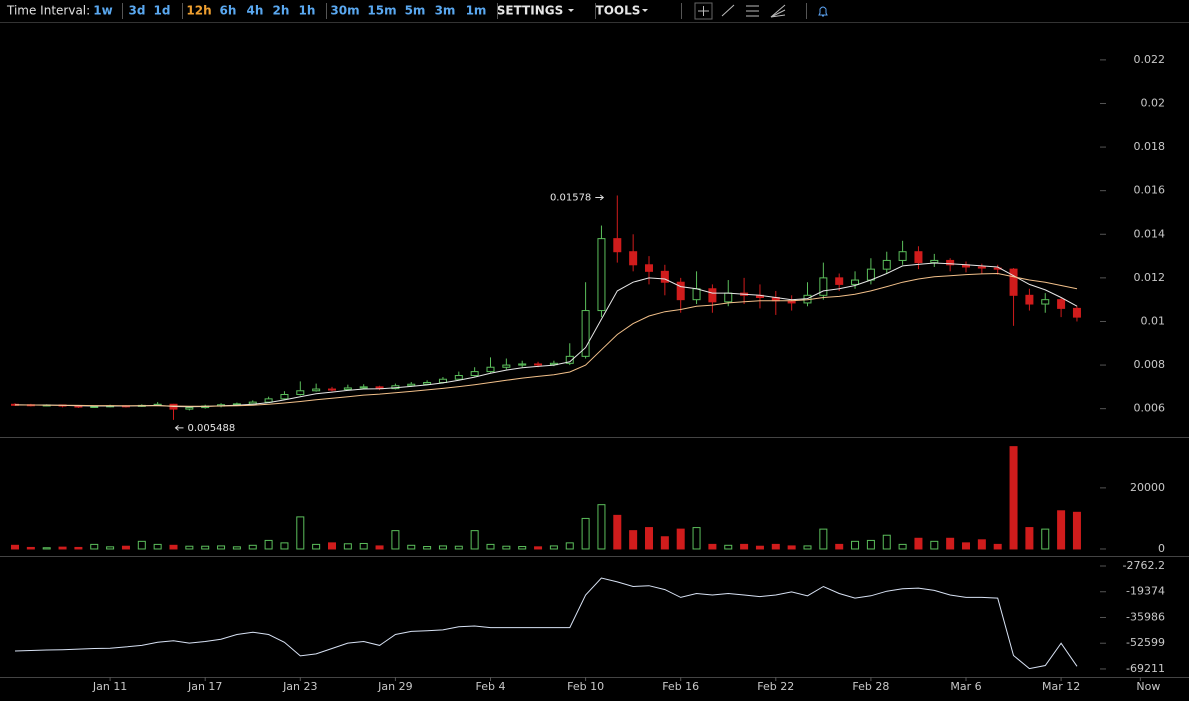 Image resolution: width=1189 pixels, height=701 pixels. I want to click on interval-button: 30m, so click(344, 11).